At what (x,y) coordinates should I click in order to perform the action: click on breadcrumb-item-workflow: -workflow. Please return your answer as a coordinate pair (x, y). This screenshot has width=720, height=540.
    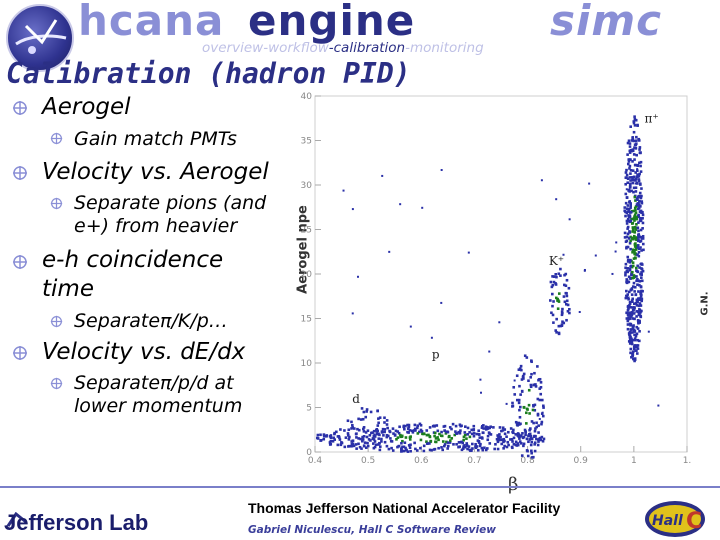
    Looking at the image, I should click on (296, 48).